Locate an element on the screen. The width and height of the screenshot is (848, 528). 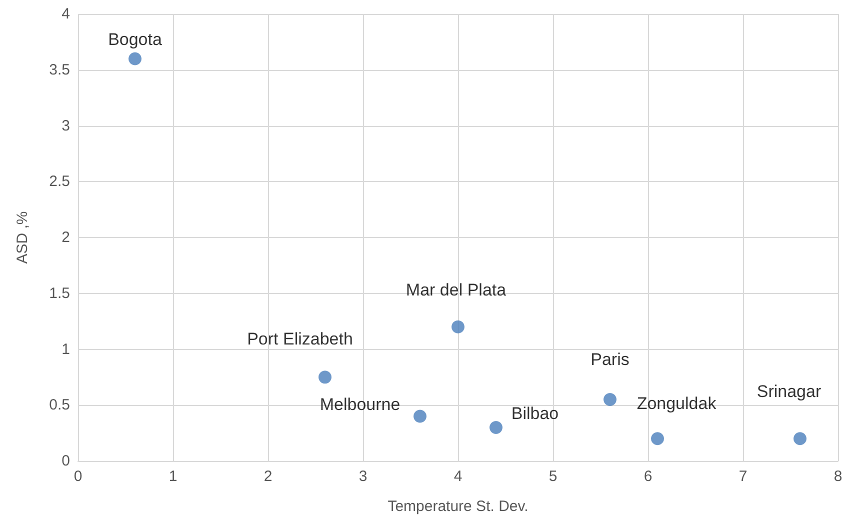
x-tick-label: 6 is located at coordinates (648, 476).